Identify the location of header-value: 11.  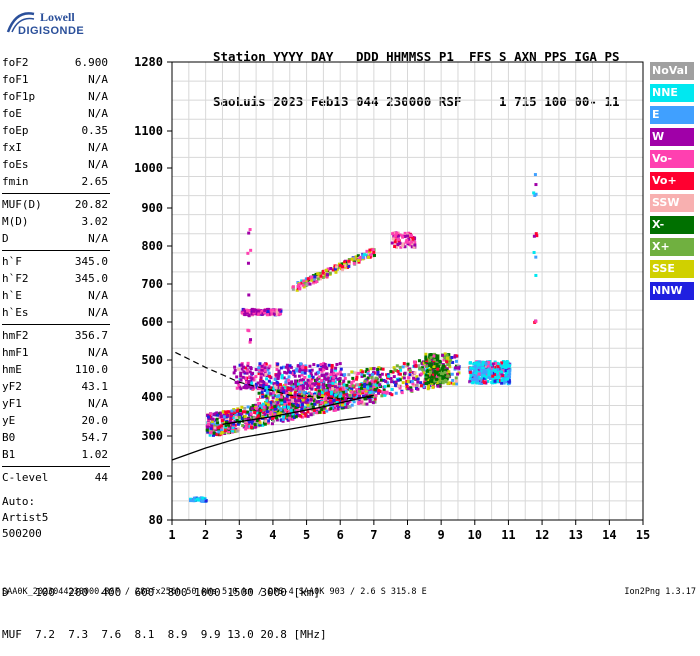
(612, 101).